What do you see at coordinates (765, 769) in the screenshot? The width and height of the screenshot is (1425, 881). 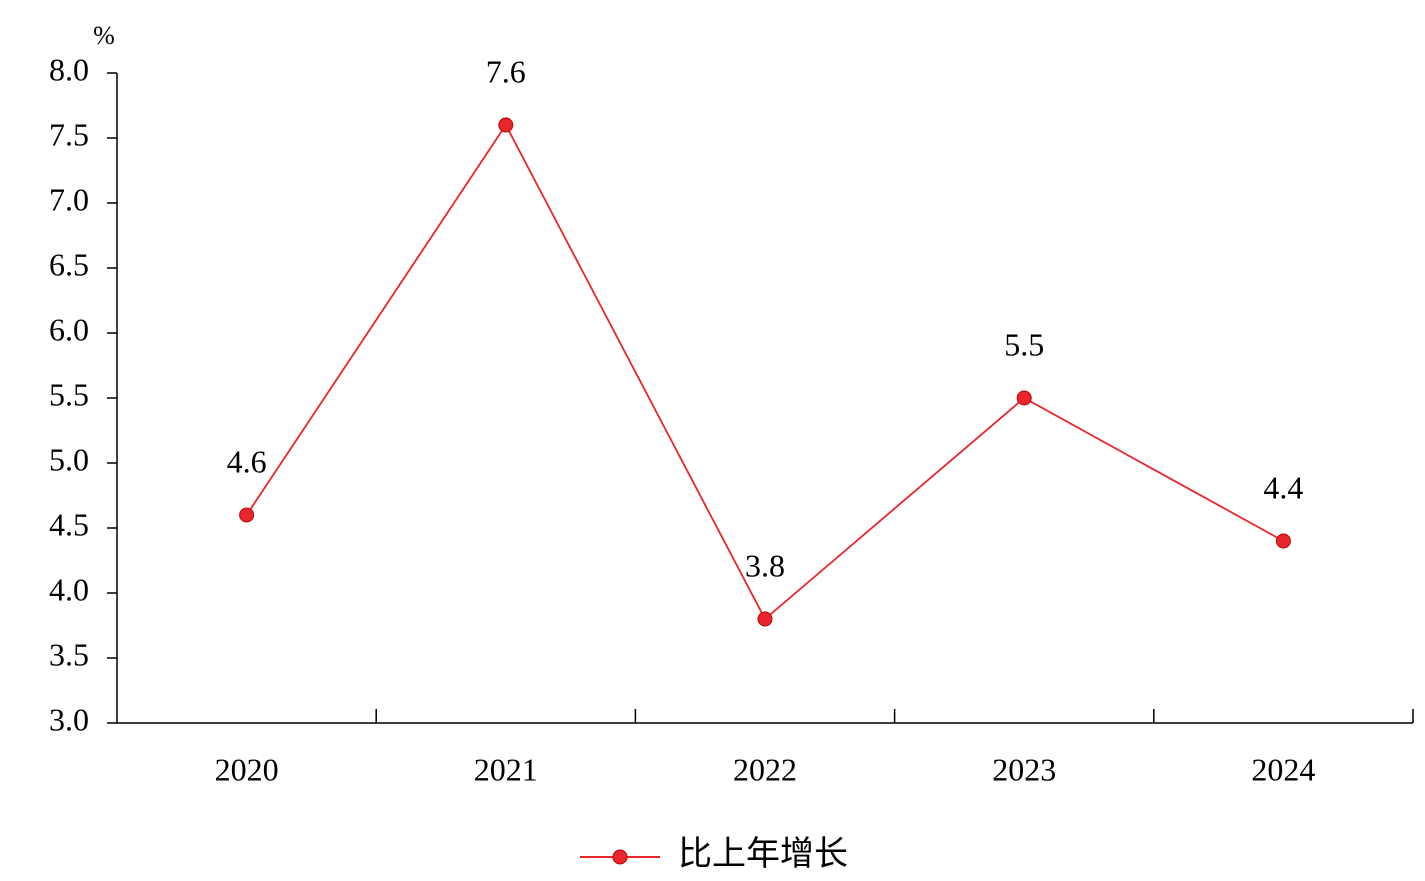 I see `x-tick-label: 2022` at bounding box center [765, 769].